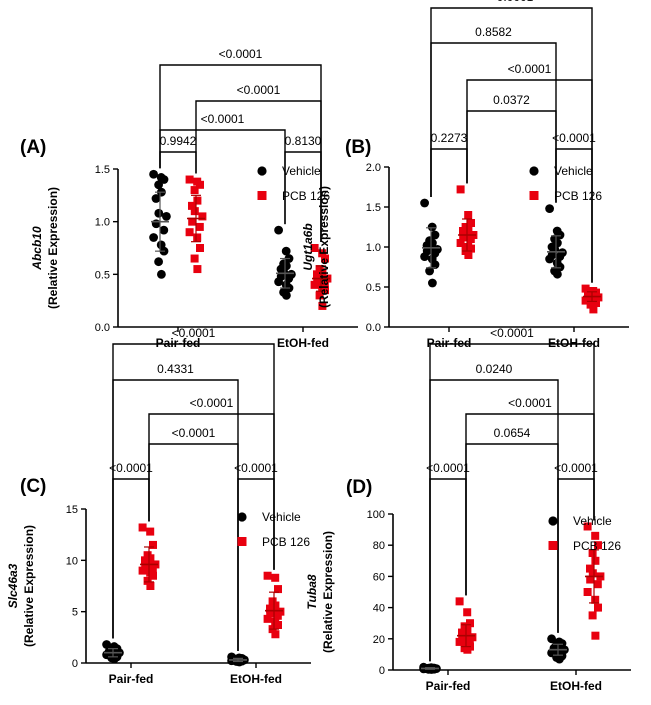 The image size is (651, 705). What do you see at coordinates (303, 141) in the screenshot?
I see `p-value-label: 0.8130` at bounding box center [303, 141].